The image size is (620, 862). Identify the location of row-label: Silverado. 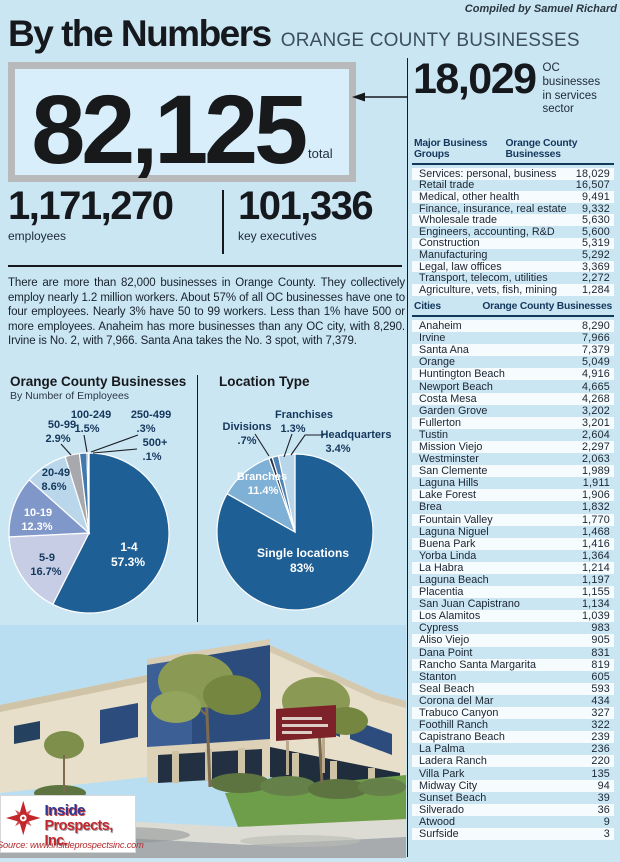
(442, 809).